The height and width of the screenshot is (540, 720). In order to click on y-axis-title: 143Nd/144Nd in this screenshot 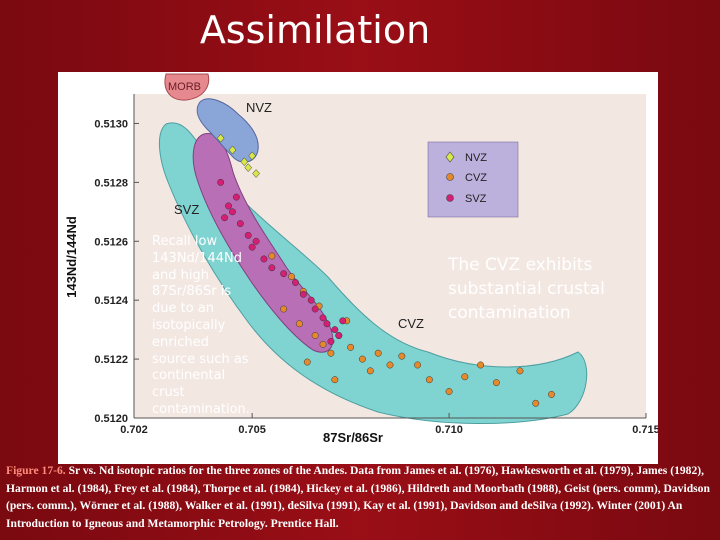, I will do `click(71, 257)`.